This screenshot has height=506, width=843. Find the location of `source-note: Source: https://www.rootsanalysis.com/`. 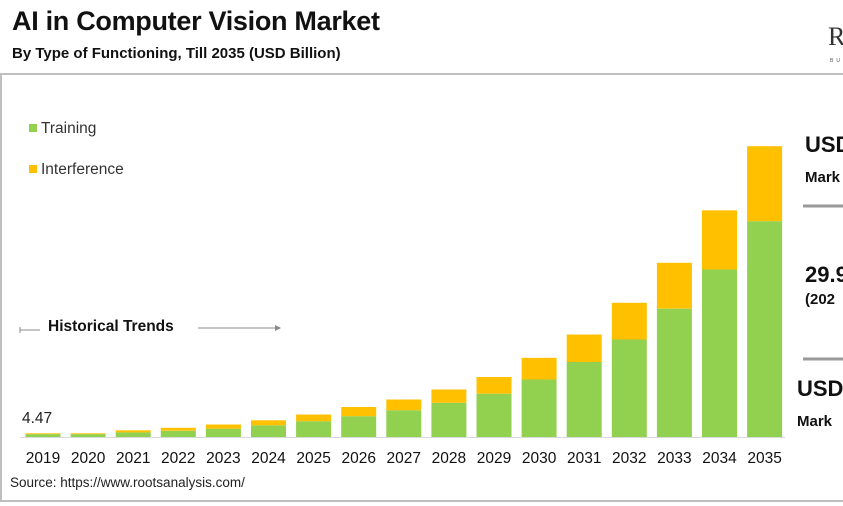

source-note: Source: https://www.rootsanalysis.com/ is located at coordinates (127, 482).